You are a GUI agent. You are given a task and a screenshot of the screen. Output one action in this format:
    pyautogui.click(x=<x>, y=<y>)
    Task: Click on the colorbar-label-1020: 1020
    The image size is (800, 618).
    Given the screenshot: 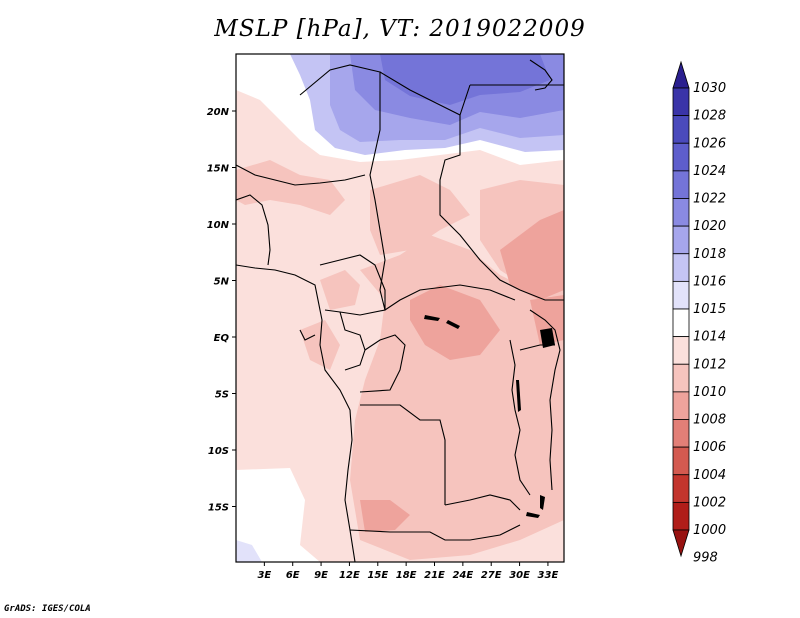 What is the action you would take?
    pyautogui.click(x=709, y=226)
    